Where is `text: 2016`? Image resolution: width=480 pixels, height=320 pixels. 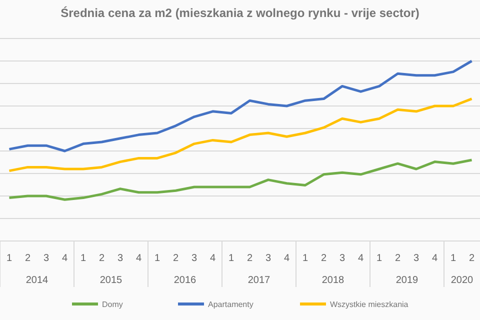
text: 2016 is located at coordinates (185, 280).